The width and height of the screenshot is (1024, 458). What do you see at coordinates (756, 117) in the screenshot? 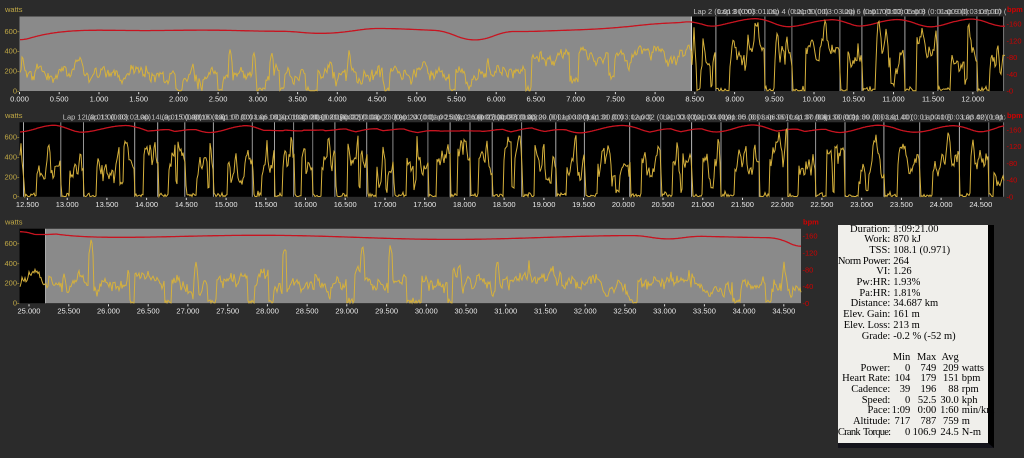
I see `svg-text: Lap 35 (0:03:06.00)` at bounding box center [756, 117].